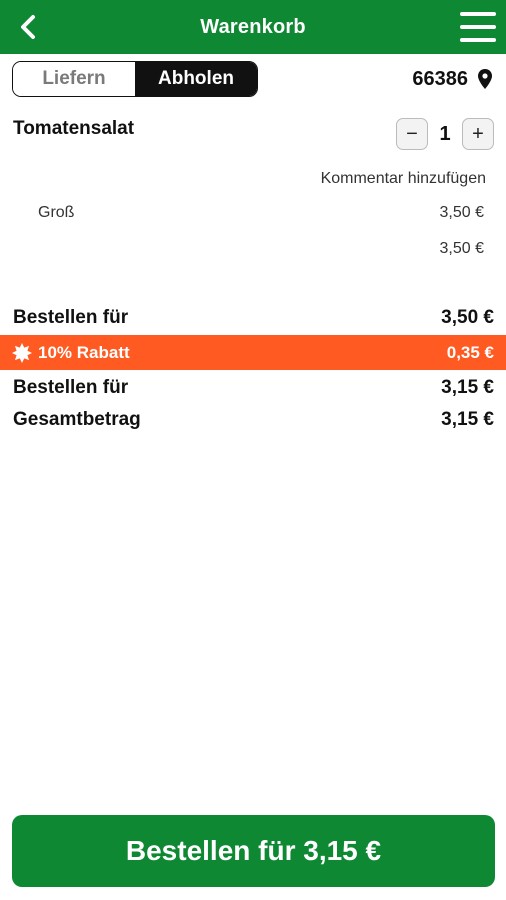 This screenshot has height=900, width=506. What do you see at coordinates (412, 134) in the screenshot?
I see `decrement-button: −` at bounding box center [412, 134].